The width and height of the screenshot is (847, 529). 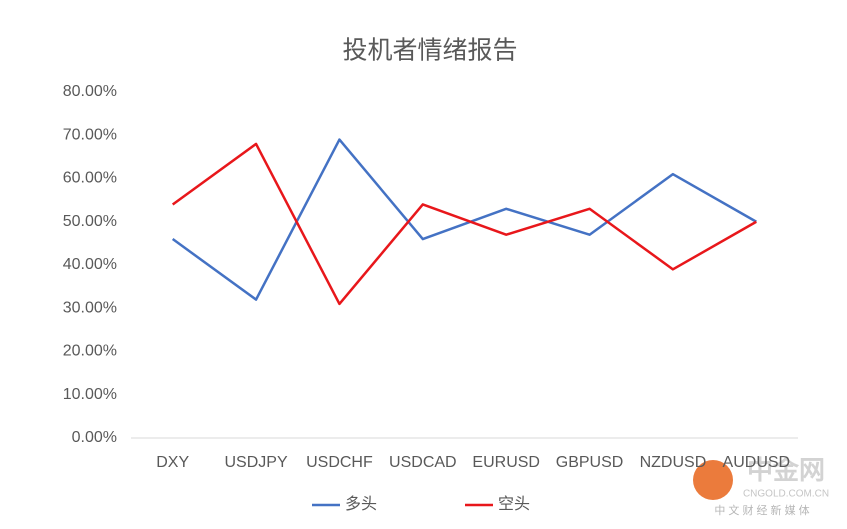 What do you see at coordinates (172, 462) in the screenshot?
I see `x-tick-label: DXY` at bounding box center [172, 462].